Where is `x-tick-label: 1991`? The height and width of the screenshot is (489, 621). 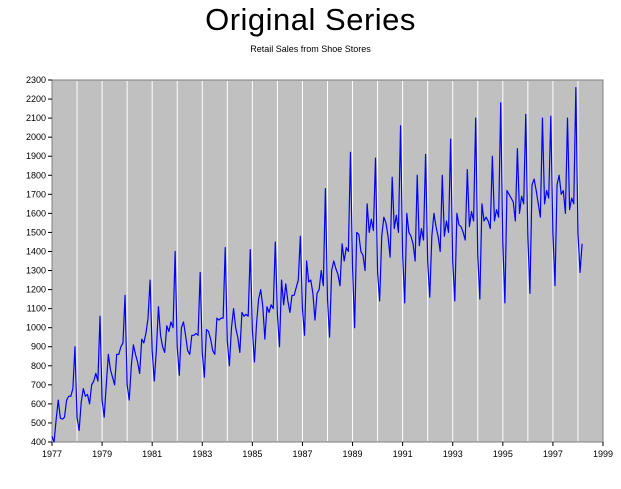 x-tick-label: 1991 is located at coordinates (403, 454).